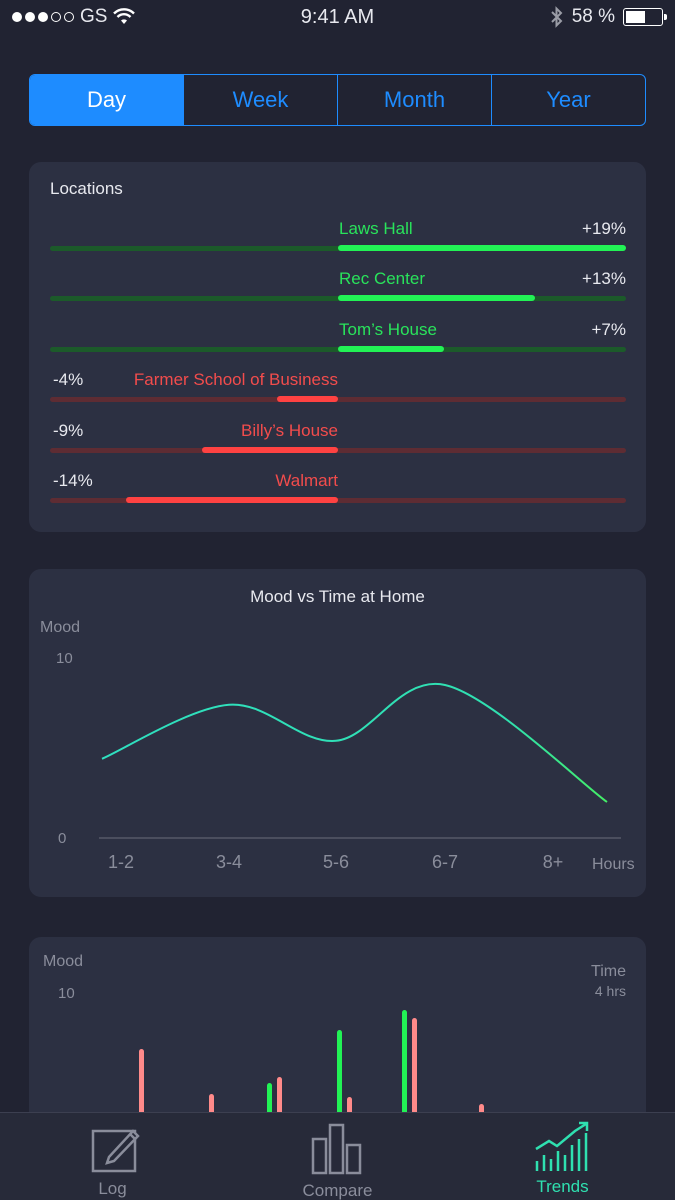 This screenshot has height=1200, width=675. Describe the element at coordinates (124, 16) in the screenshot. I see `wifi-icon` at that location.